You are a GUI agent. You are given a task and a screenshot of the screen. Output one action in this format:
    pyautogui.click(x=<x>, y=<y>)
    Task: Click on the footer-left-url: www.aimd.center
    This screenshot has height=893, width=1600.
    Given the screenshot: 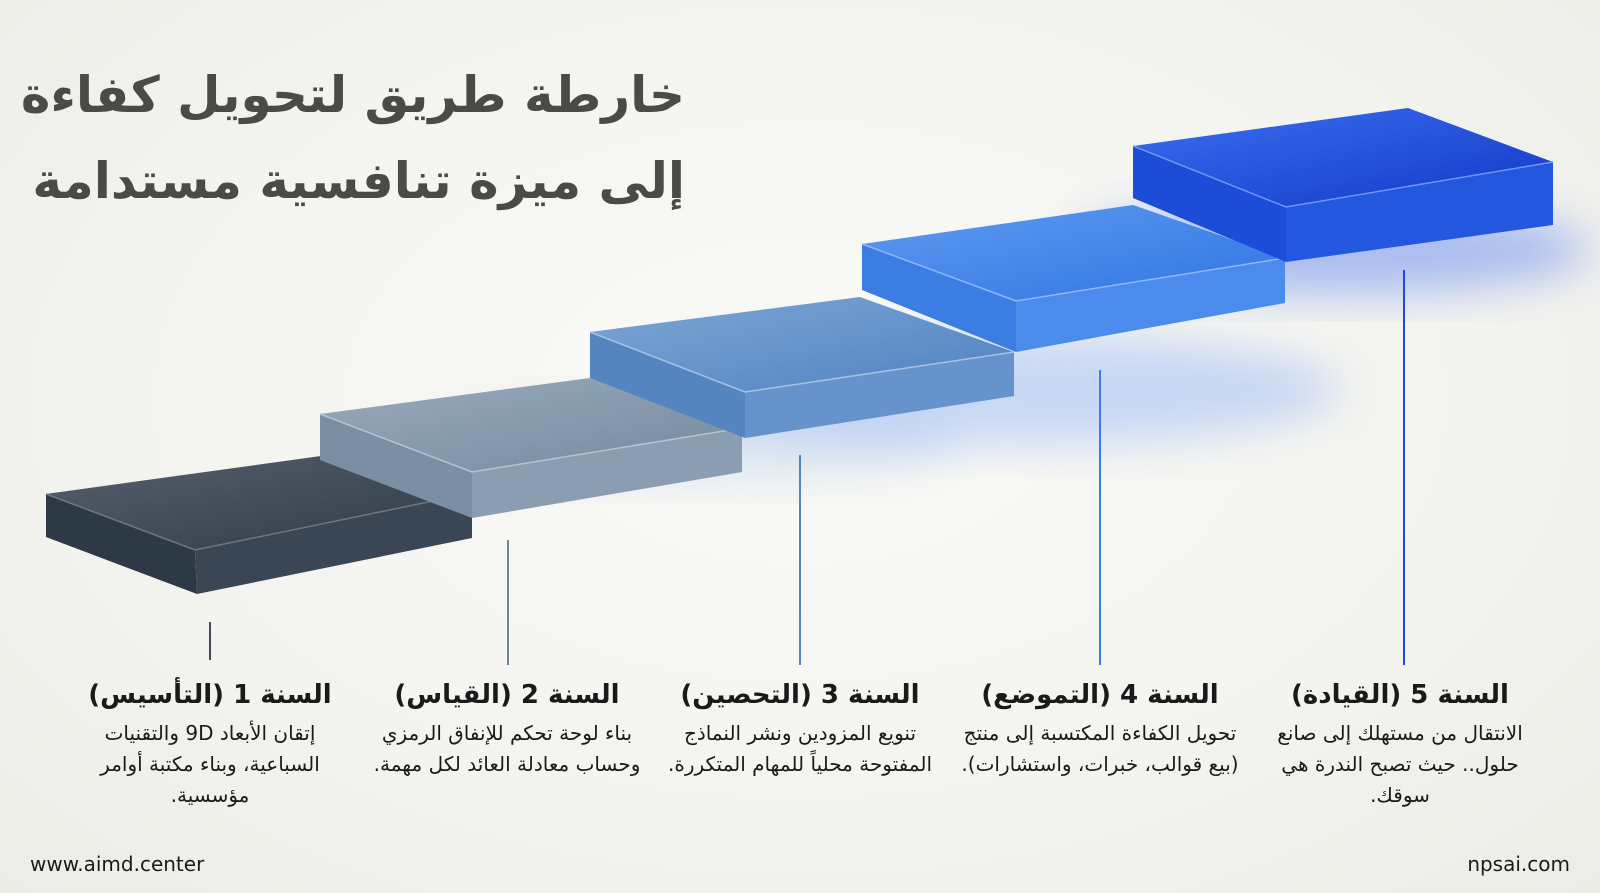 What is the action you would take?
    pyautogui.click(x=117, y=864)
    